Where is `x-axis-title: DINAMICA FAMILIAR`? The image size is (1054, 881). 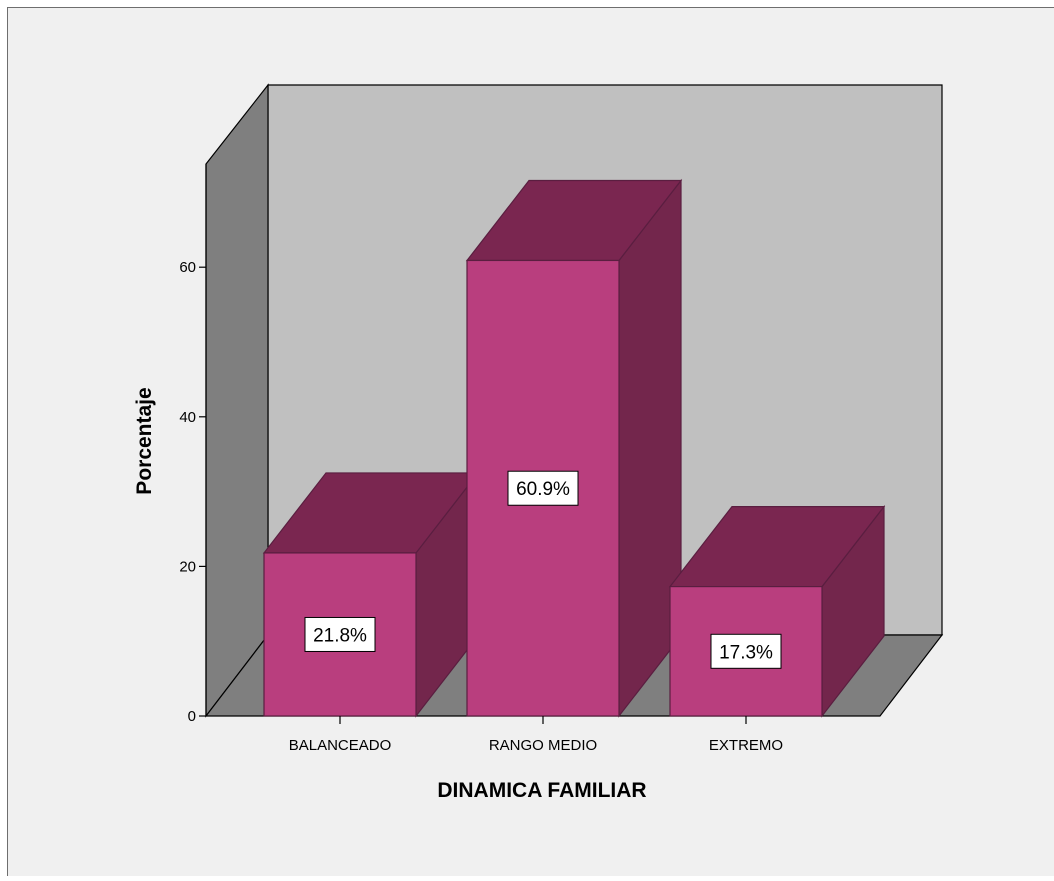
x-axis-title: DINAMICA FAMILIAR is located at coordinates (541, 790).